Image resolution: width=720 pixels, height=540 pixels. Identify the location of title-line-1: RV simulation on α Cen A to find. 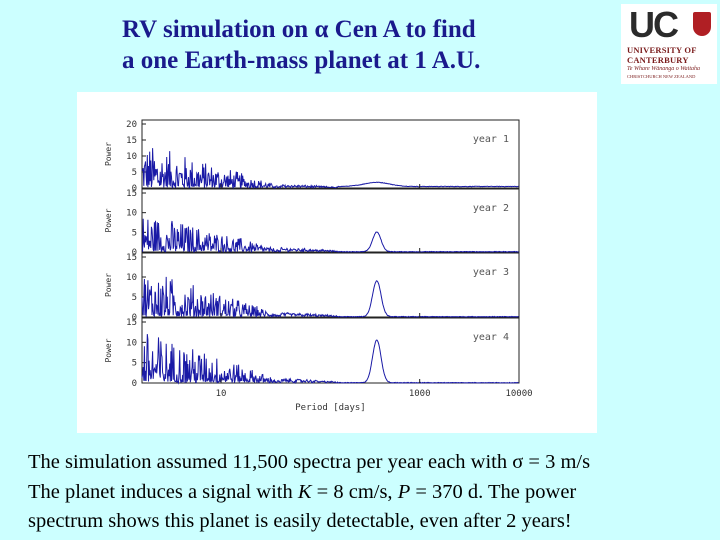
(299, 29).